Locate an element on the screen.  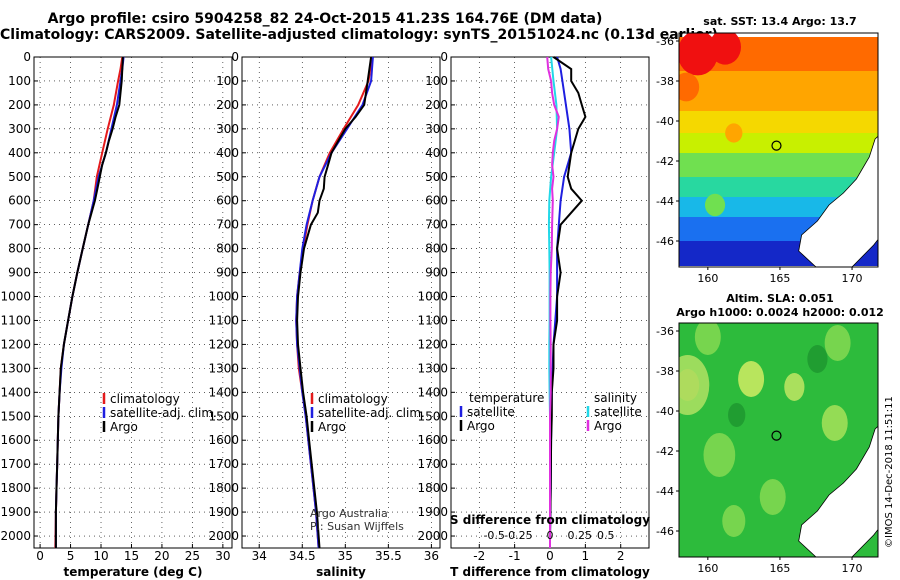
temperature-ytick-label: 500 is located at coordinates (19, 177).